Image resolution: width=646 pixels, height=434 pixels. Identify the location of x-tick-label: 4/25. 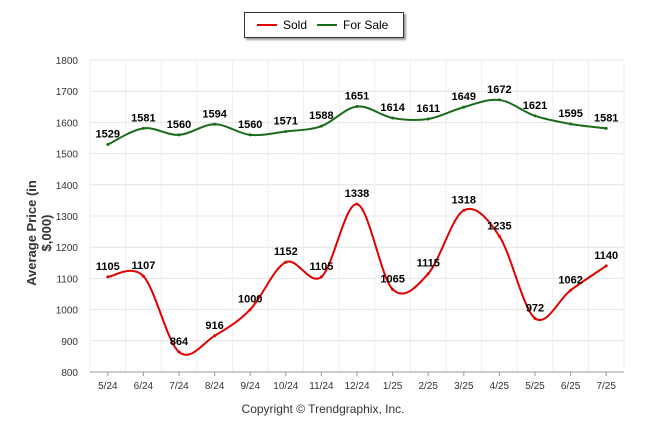
(500, 386).